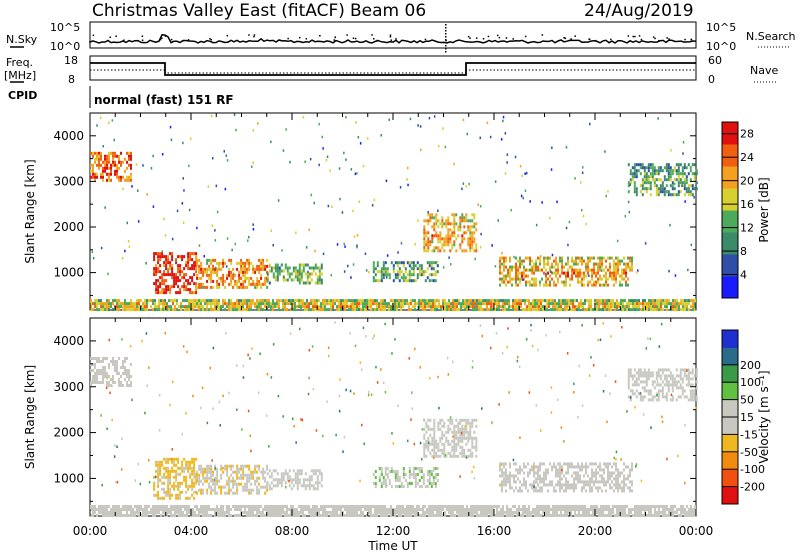 The width and height of the screenshot is (800, 554). What do you see at coordinates (425, 39) in the screenshot?
I see `nsearch-point` at bounding box center [425, 39].